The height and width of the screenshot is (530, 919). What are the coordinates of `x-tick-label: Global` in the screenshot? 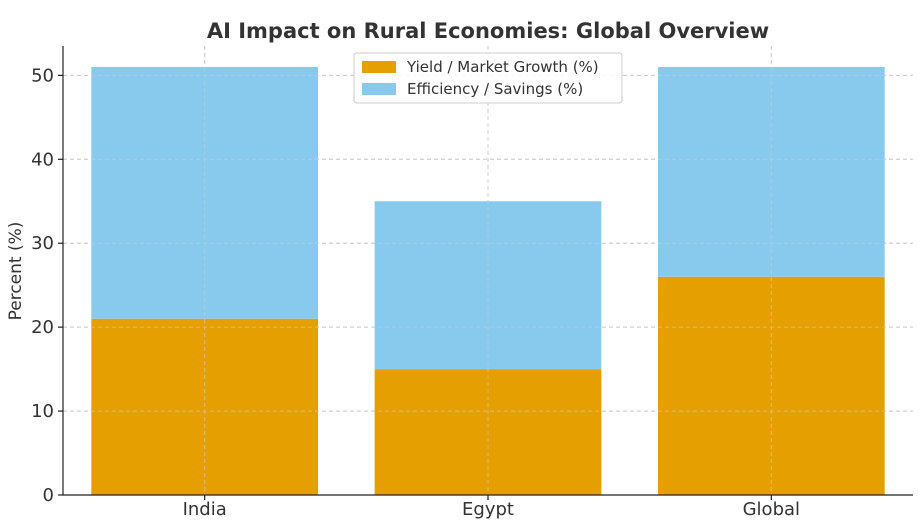 It's located at (771, 509).